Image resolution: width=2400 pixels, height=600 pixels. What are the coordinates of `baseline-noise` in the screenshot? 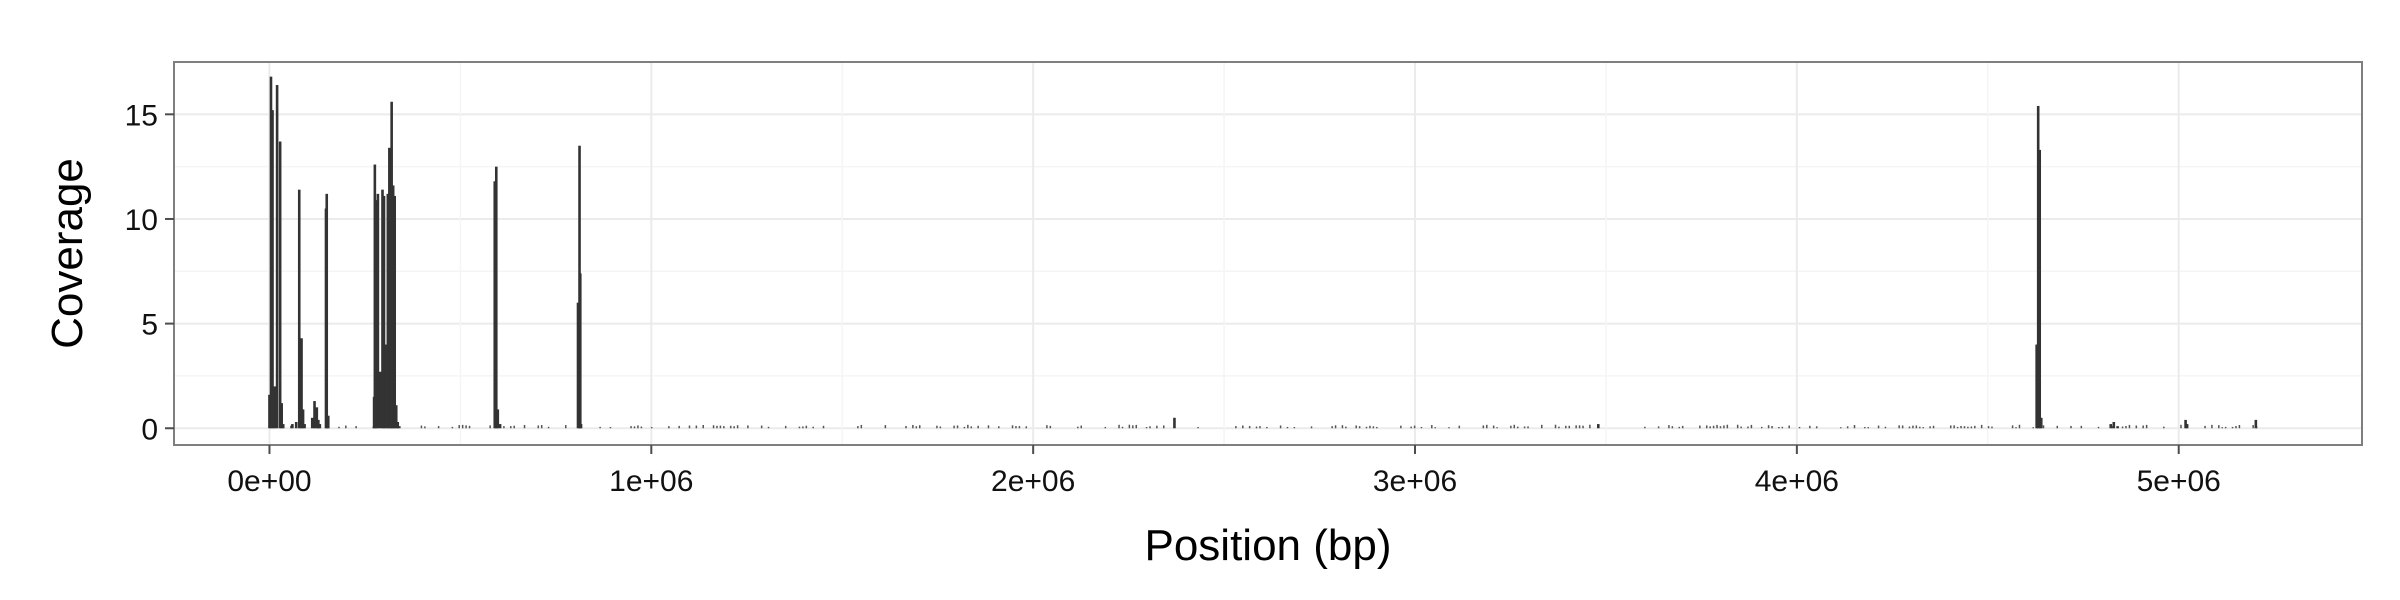 It's located at (1265, 426).